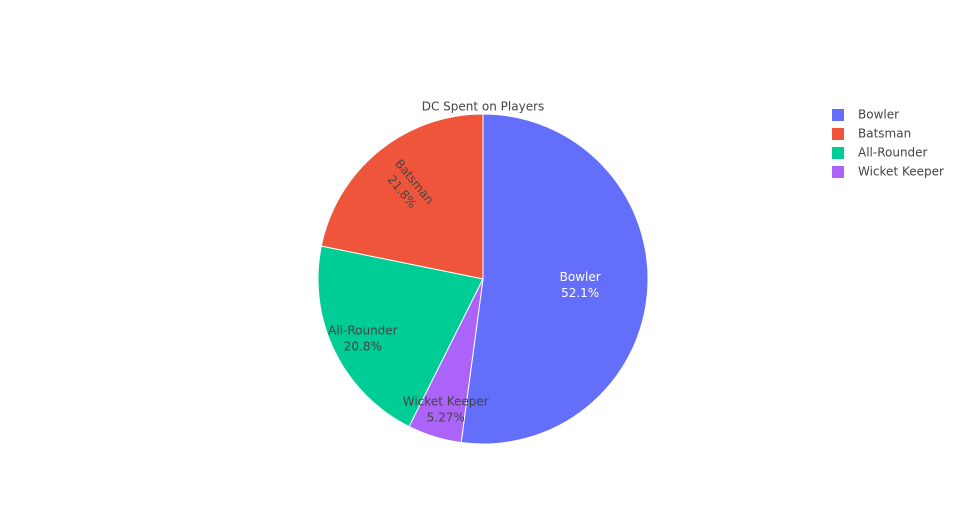  I want to click on slice-label: All-Rounder 20.8%, so click(363, 338).